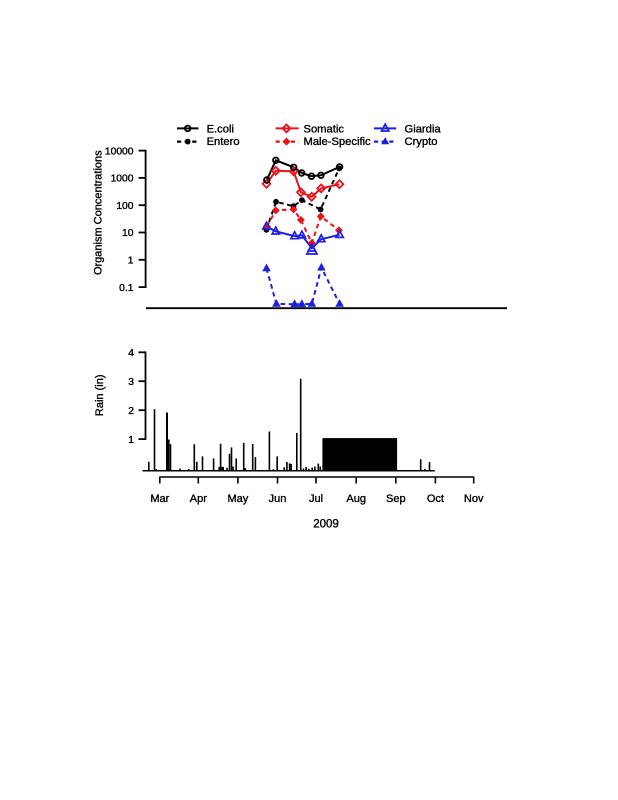  I want to click on svg-text: 0.1, so click(126, 288).